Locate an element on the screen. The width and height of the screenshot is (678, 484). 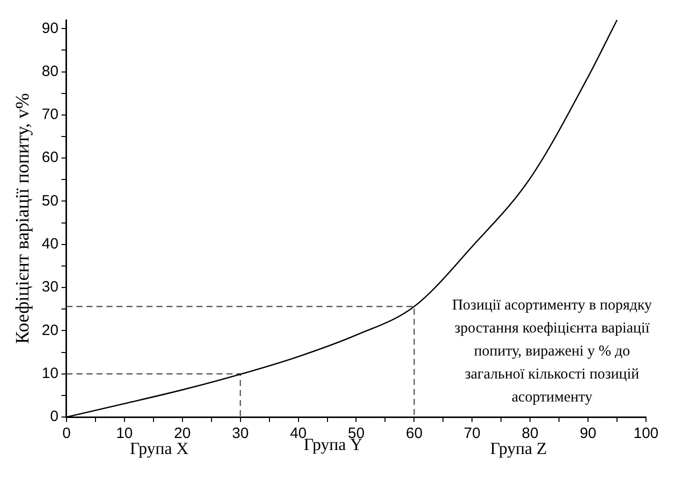
x-tick-label: 30 is located at coordinates (240, 433).